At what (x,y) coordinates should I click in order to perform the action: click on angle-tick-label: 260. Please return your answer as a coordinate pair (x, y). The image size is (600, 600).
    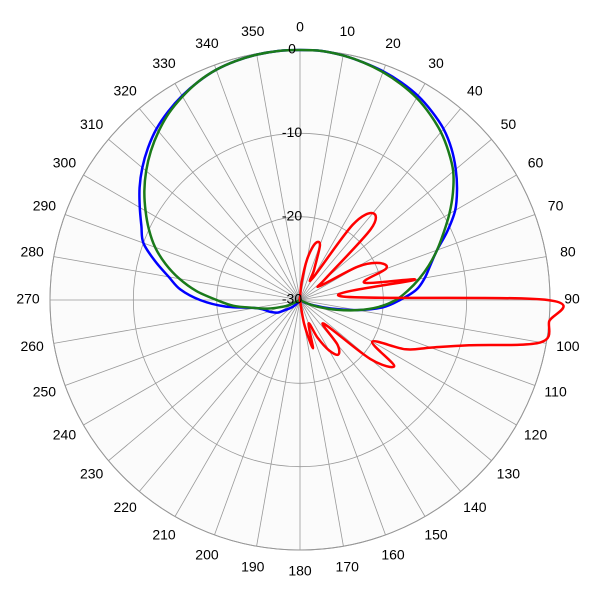
    Looking at the image, I should click on (32, 346).